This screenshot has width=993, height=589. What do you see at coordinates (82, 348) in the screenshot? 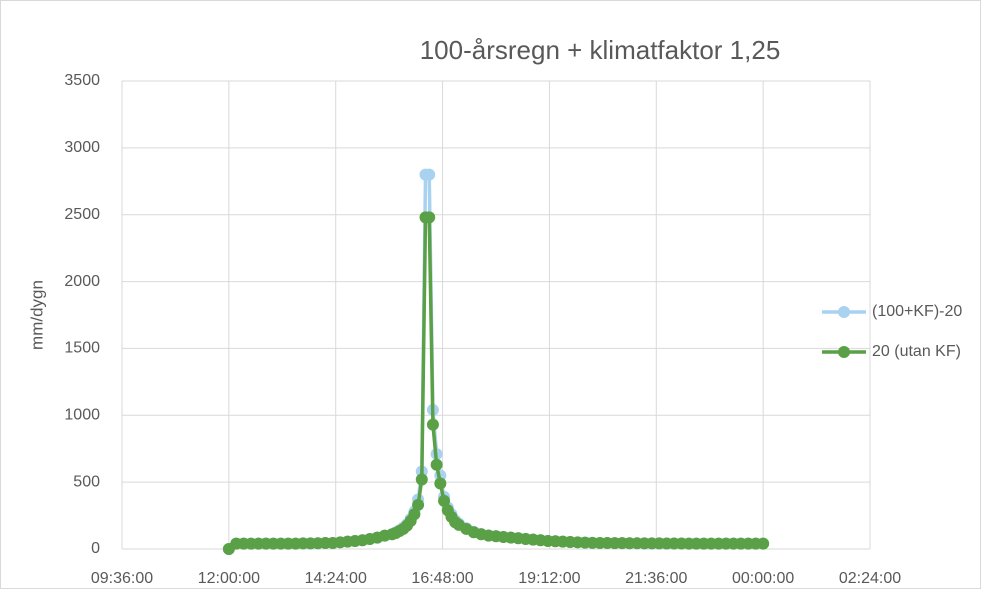
I see `y-tick-label: 1500` at bounding box center [82, 348].